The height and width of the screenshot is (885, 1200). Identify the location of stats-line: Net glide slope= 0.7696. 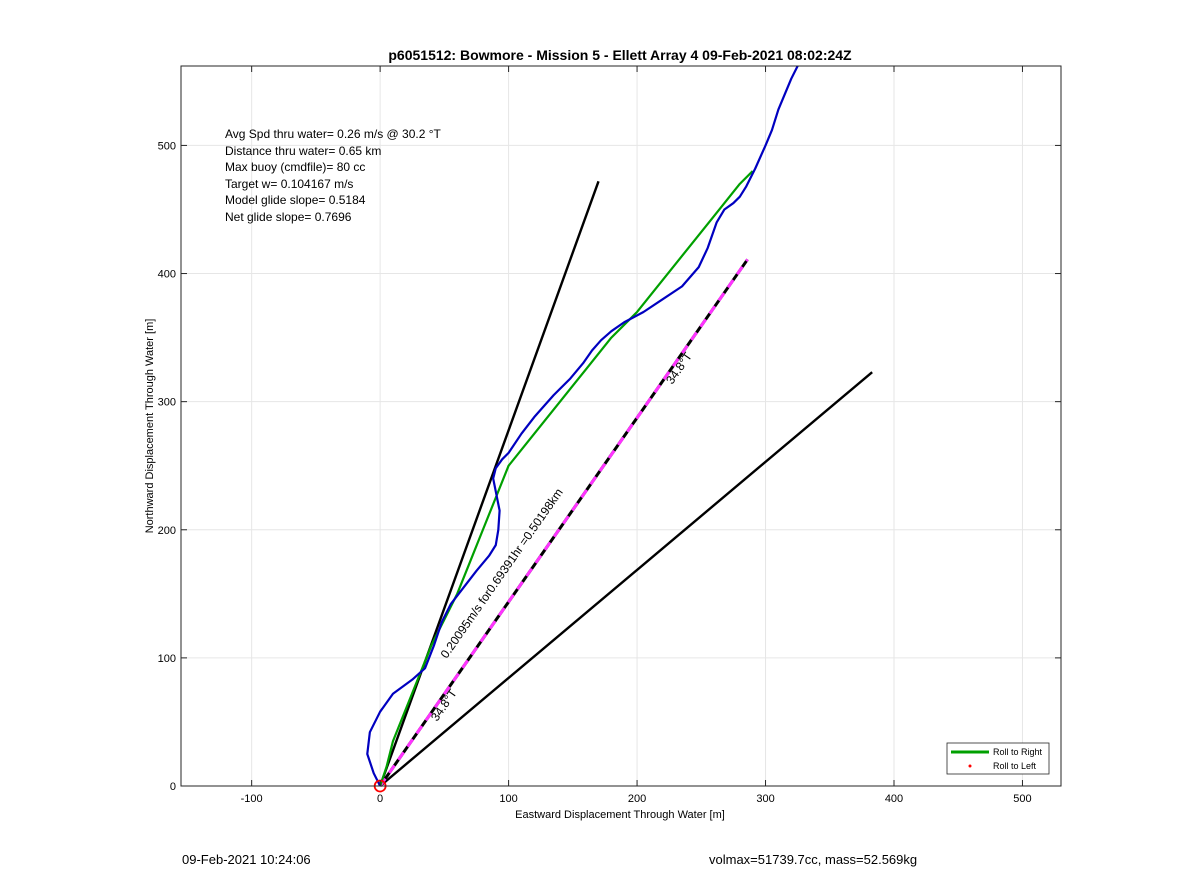
(288, 217).